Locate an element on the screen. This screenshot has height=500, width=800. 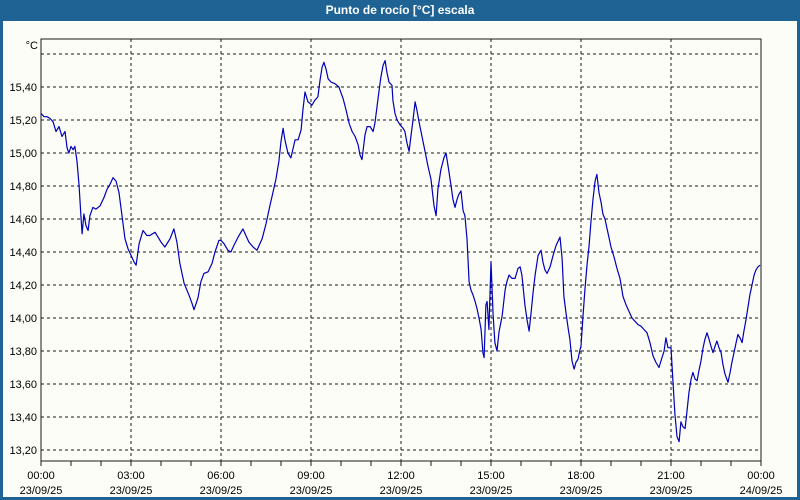
x-axis-hour-ticks is located at coordinates (401, 463).